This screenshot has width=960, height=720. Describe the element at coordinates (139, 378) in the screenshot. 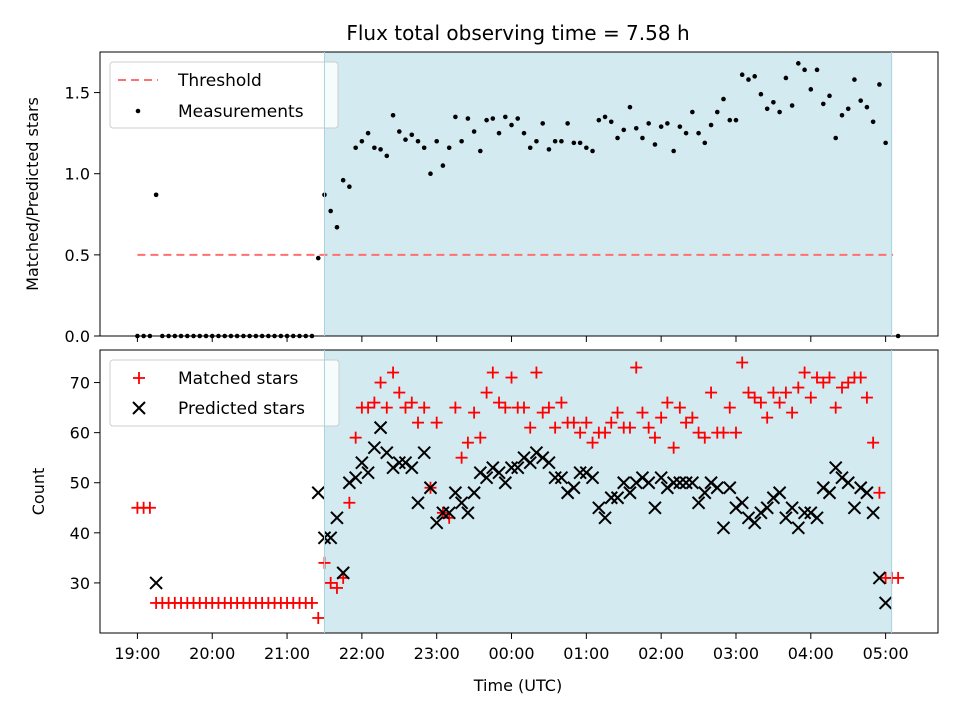

I see `legend-matched-swatch` at that location.